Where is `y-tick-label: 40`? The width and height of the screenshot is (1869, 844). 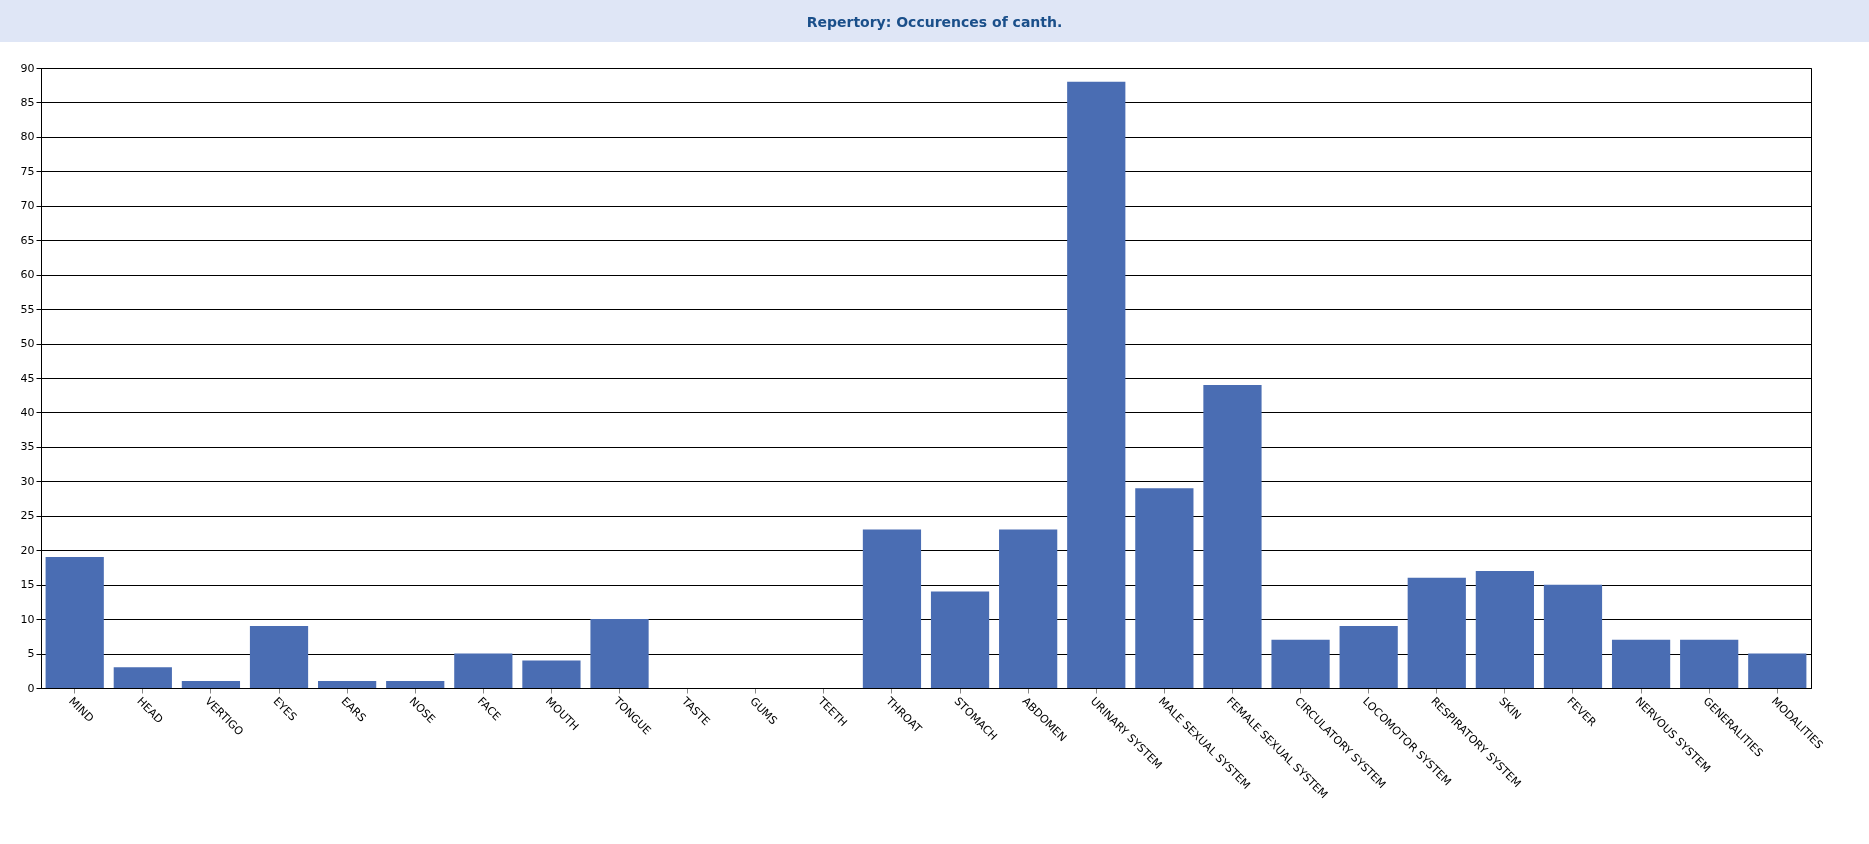 y-tick-label: 40 is located at coordinates (27, 412).